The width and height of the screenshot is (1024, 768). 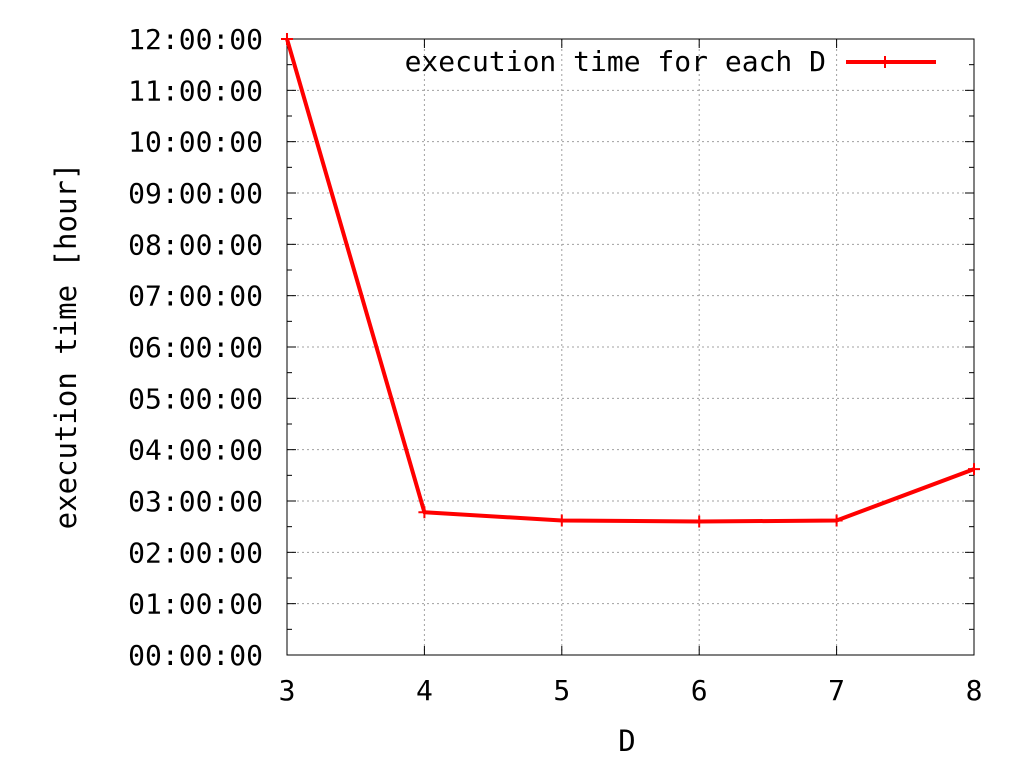 What do you see at coordinates (699, 690) in the screenshot?
I see `x-tick-label: 6` at bounding box center [699, 690].